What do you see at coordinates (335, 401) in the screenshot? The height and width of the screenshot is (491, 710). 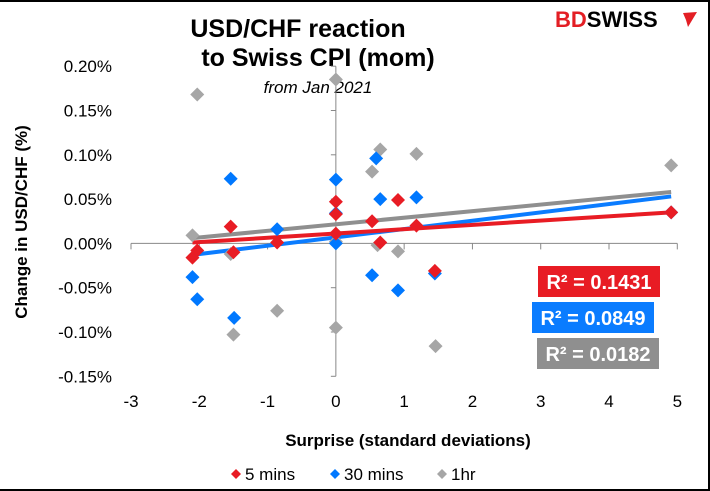 I see `x-tick-label: 0` at bounding box center [335, 401].